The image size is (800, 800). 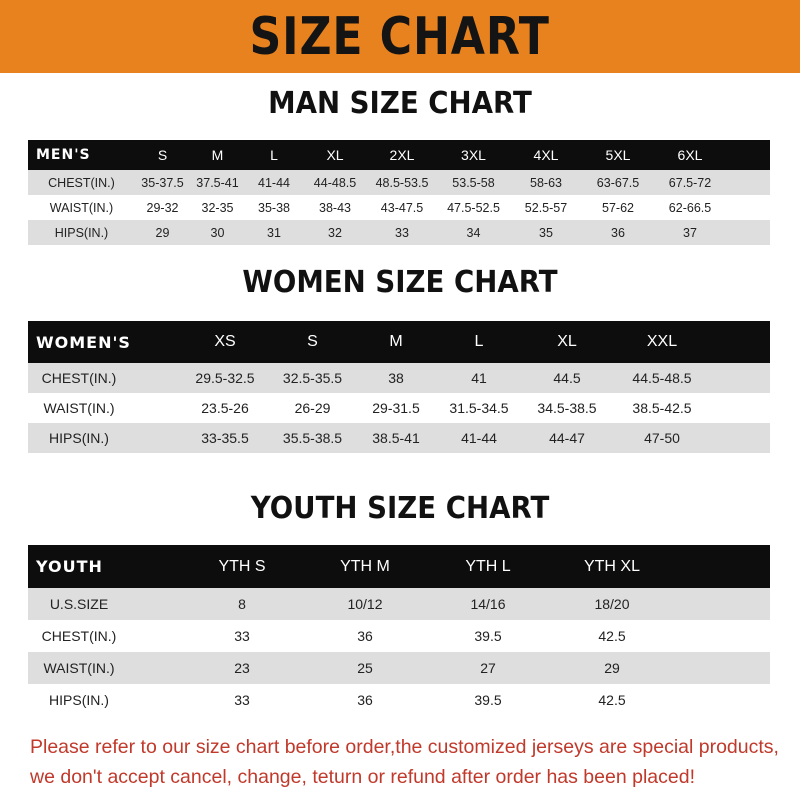 I want to click on youth-row: WAIST(IN.) 23 25 27 29, so click(x=399, y=668).